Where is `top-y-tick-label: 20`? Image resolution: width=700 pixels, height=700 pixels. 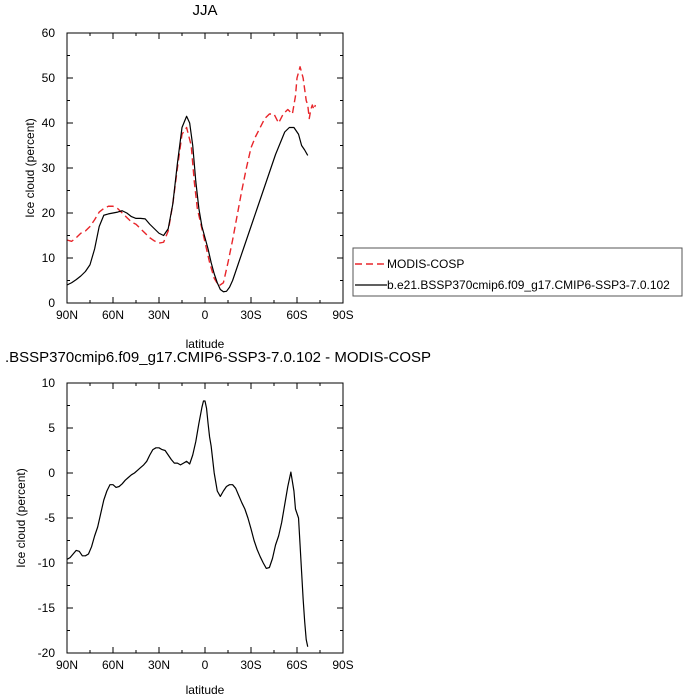
top-y-tick-label: 20 is located at coordinates (49, 213).